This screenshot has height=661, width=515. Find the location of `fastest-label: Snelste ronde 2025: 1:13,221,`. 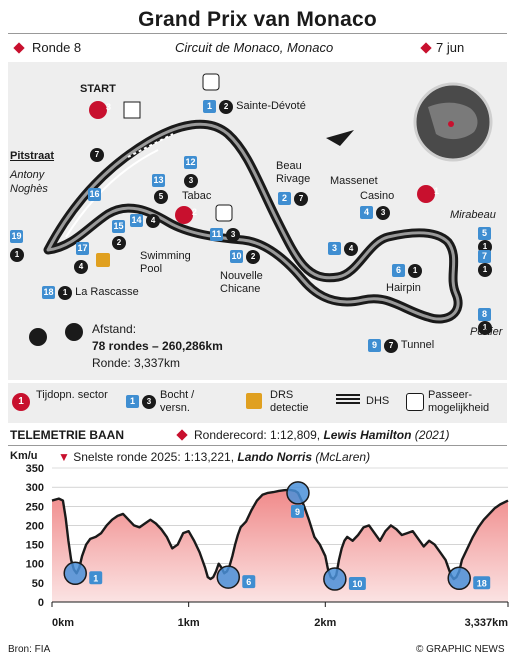

fastest-label: Snelste ronde 2025: 1:13,221, is located at coordinates (154, 457).